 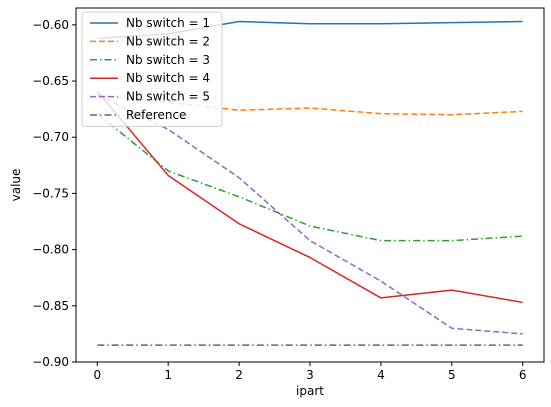 What do you see at coordinates (168, 41) in the screenshot?
I see `legend-label: Nb switch = 2` at bounding box center [168, 41].